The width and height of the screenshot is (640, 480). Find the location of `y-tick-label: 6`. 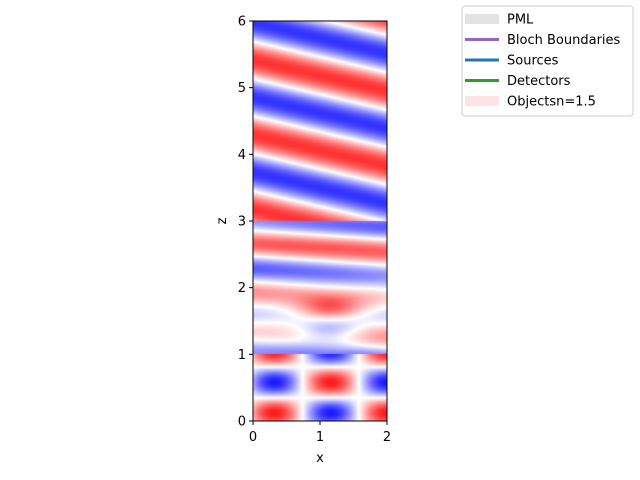

y-tick-label: 6 is located at coordinates (242, 22).